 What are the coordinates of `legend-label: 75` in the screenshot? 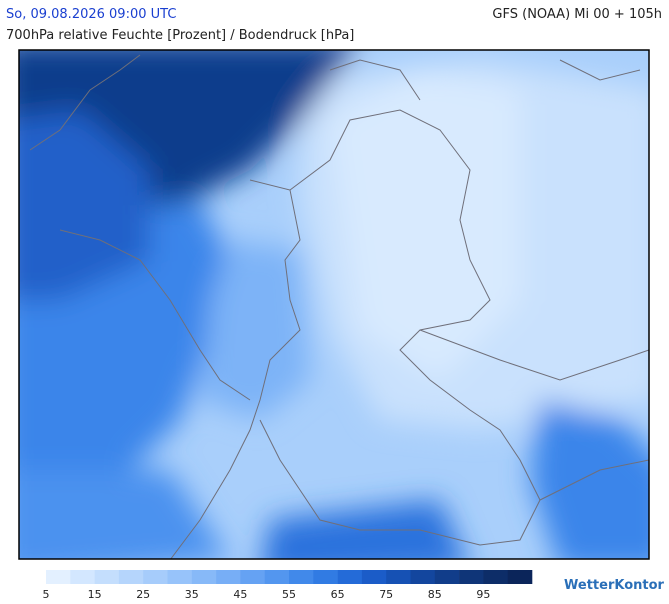 It's located at (386, 594).